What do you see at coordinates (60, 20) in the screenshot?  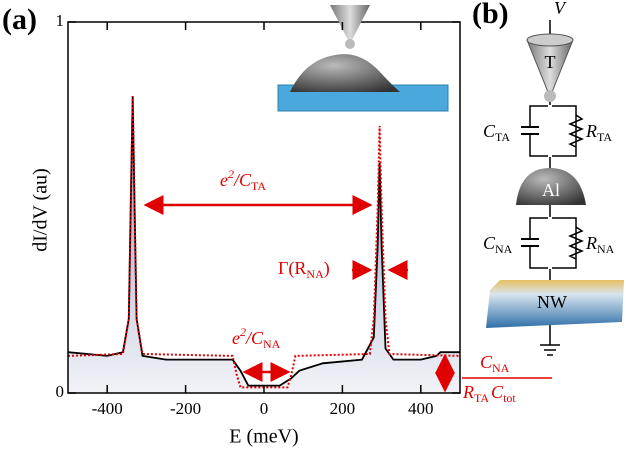 I see `y-tick-label: 1` at bounding box center [60, 20].